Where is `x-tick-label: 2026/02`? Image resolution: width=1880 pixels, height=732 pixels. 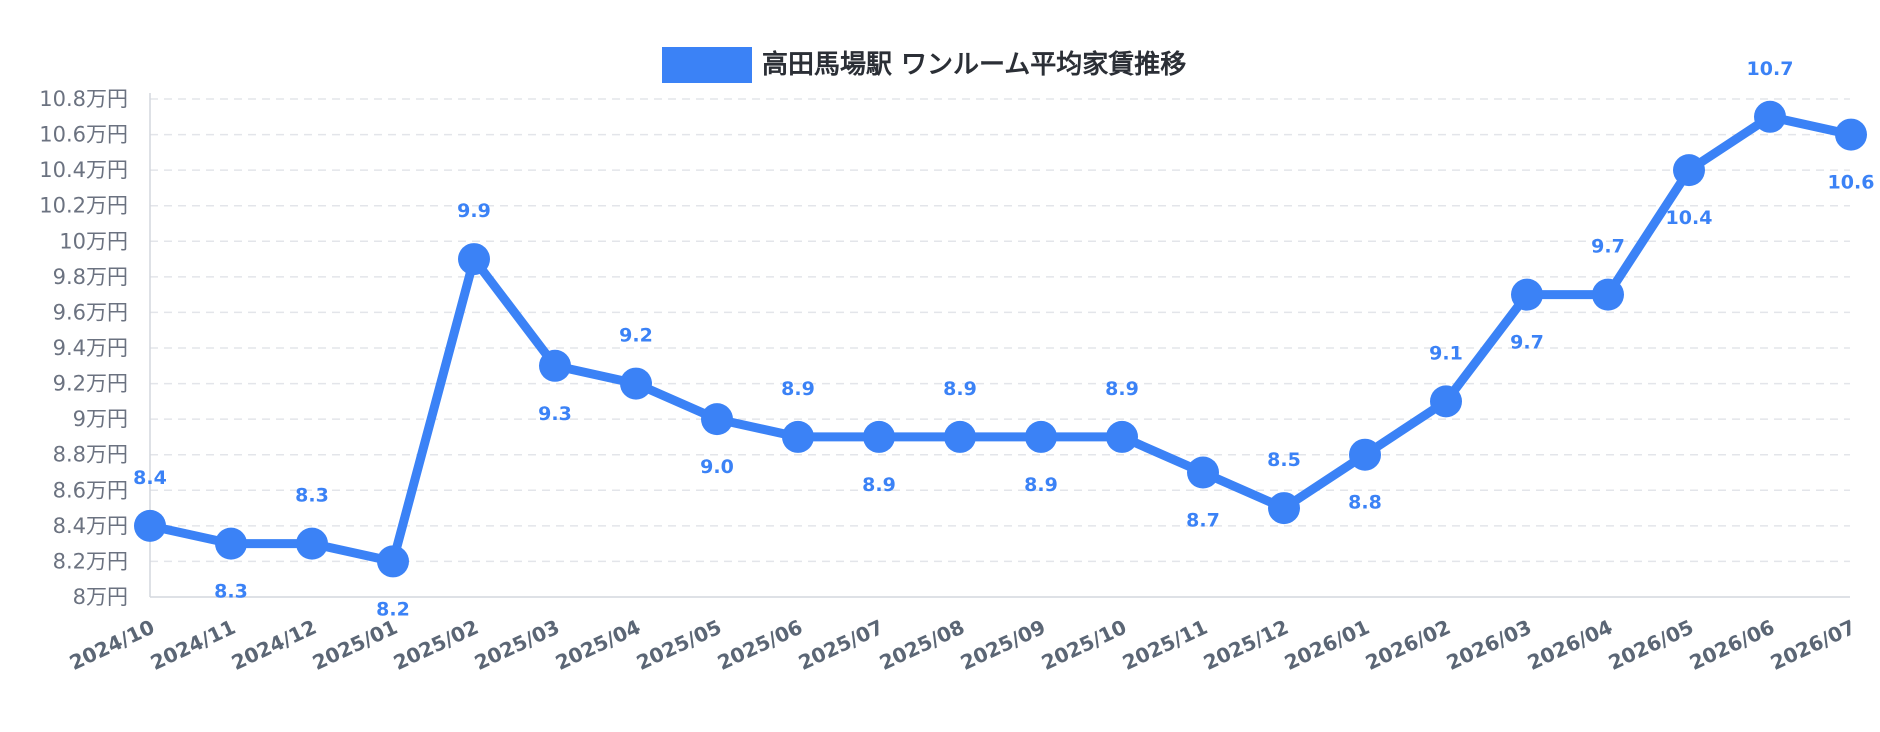 x-tick-label: 2026/02 is located at coordinates (1408, 645).